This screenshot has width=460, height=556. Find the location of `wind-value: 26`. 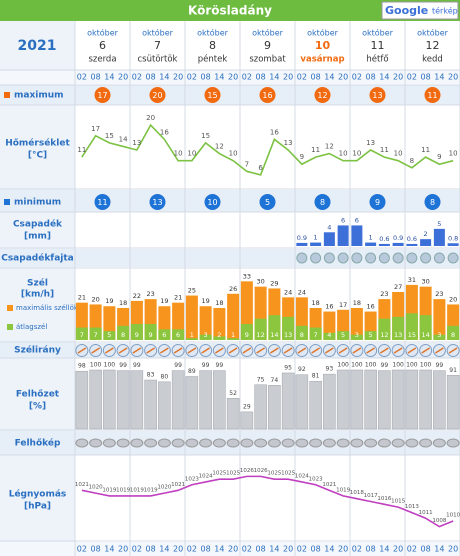

wind-value: 26 is located at coordinates (233, 289).